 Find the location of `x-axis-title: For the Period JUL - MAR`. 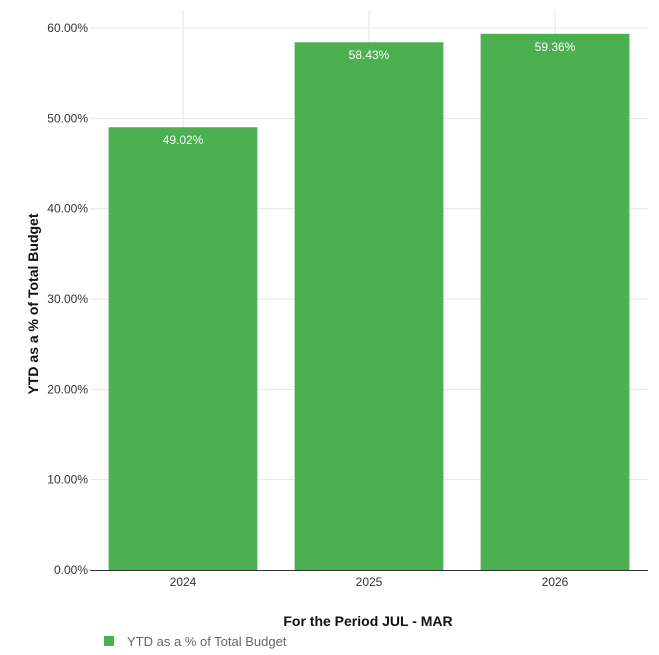

x-axis-title: For the Period JUL - MAR is located at coordinates (367, 621).